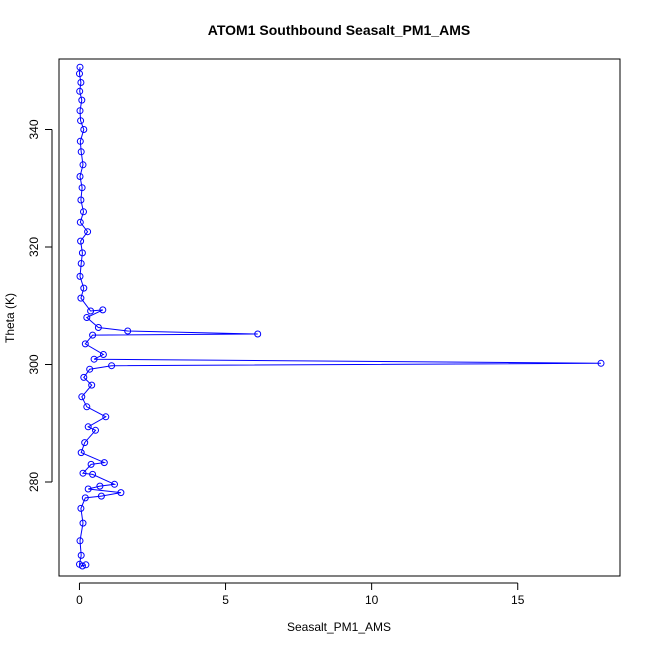 Image resolution: width=650 pixels, height=650 pixels. What do you see at coordinates (34, 482) in the screenshot?
I see `y-tick-label: 280` at bounding box center [34, 482].